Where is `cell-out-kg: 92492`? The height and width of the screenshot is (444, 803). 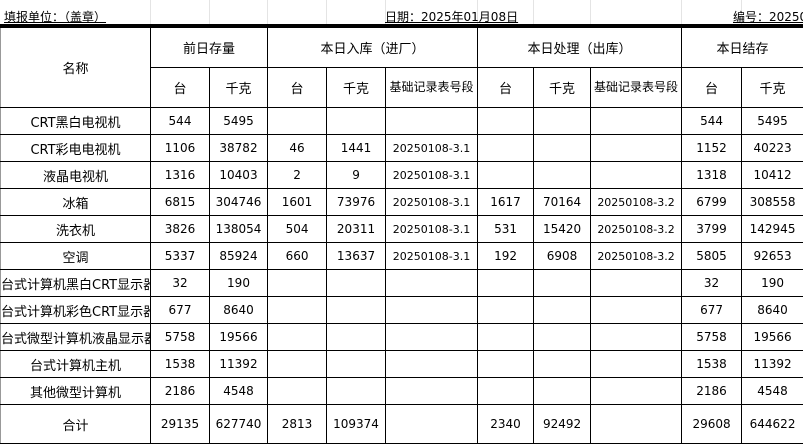 cell-out-kg: 92492 is located at coordinates (562, 424).